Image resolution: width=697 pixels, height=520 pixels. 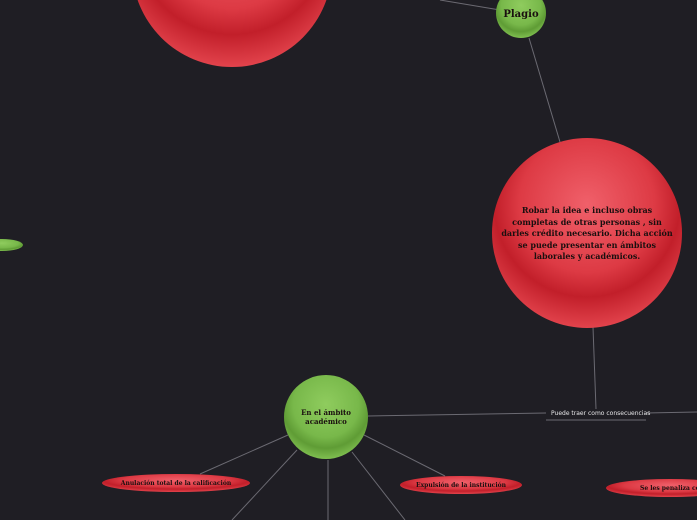 I want to click on edge-academico-down-right, so click(x=378, y=485).